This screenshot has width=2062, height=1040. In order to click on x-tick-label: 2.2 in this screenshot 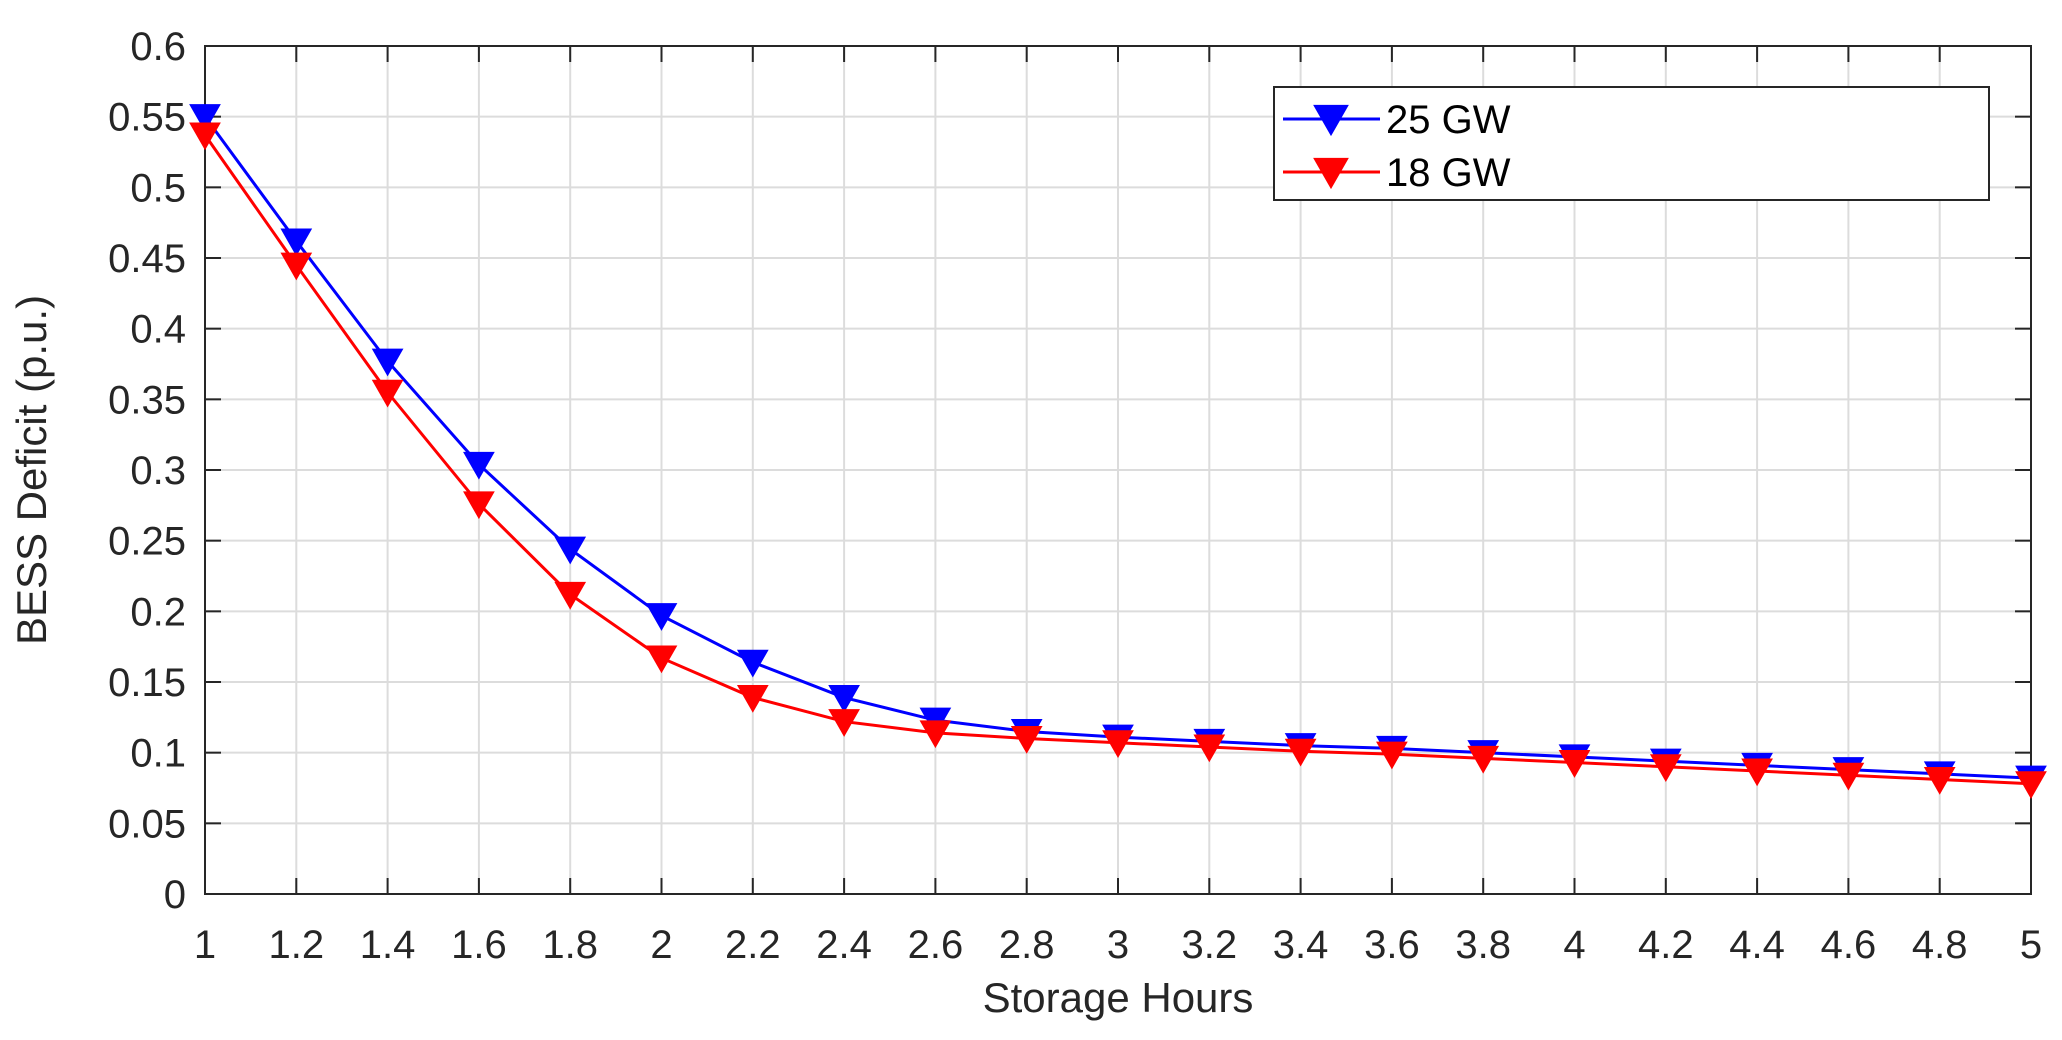, I will do `click(753, 945)`.